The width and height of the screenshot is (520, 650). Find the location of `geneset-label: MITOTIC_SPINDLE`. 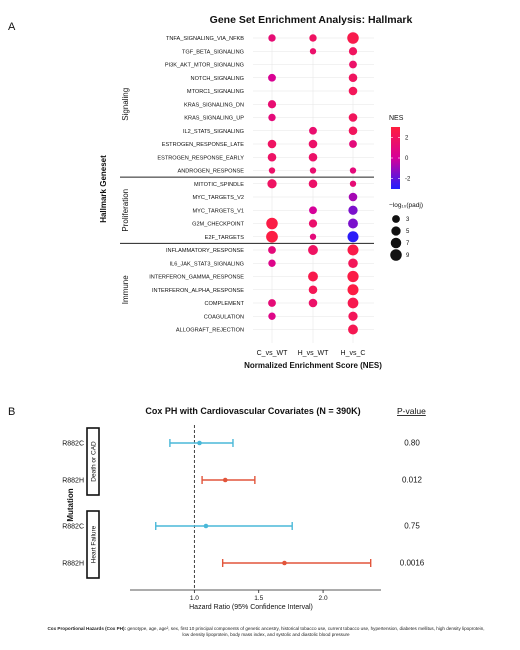

geneset-label: MITOTIC_SPINDLE is located at coordinates (219, 185).